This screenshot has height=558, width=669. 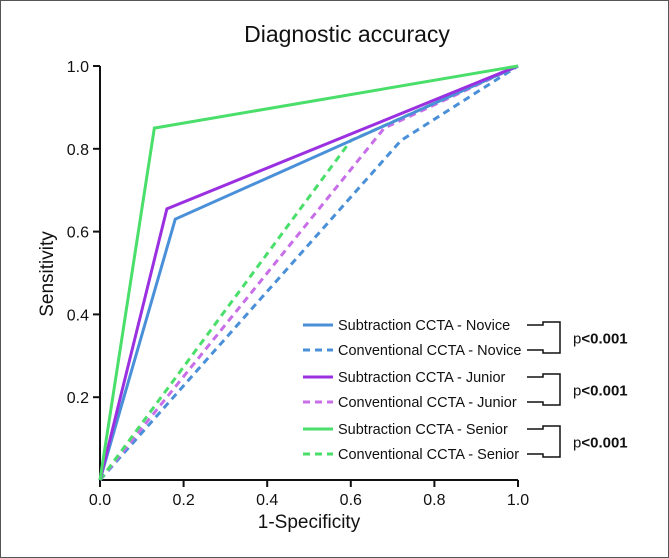 I want to click on p-value-0: p<0.001, so click(x=600, y=339).